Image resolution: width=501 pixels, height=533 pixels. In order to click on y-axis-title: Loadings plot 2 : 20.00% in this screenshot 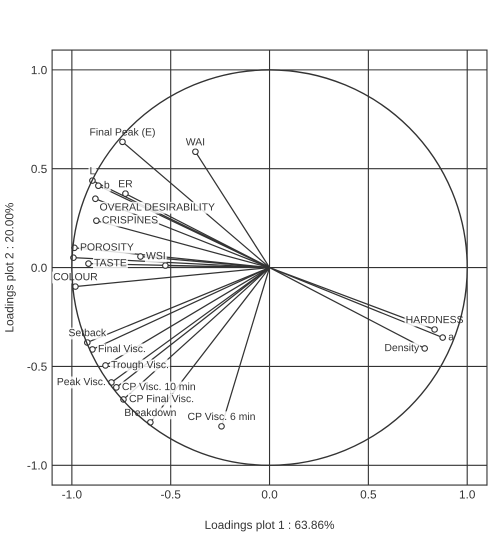, I will do `click(10, 267)`.